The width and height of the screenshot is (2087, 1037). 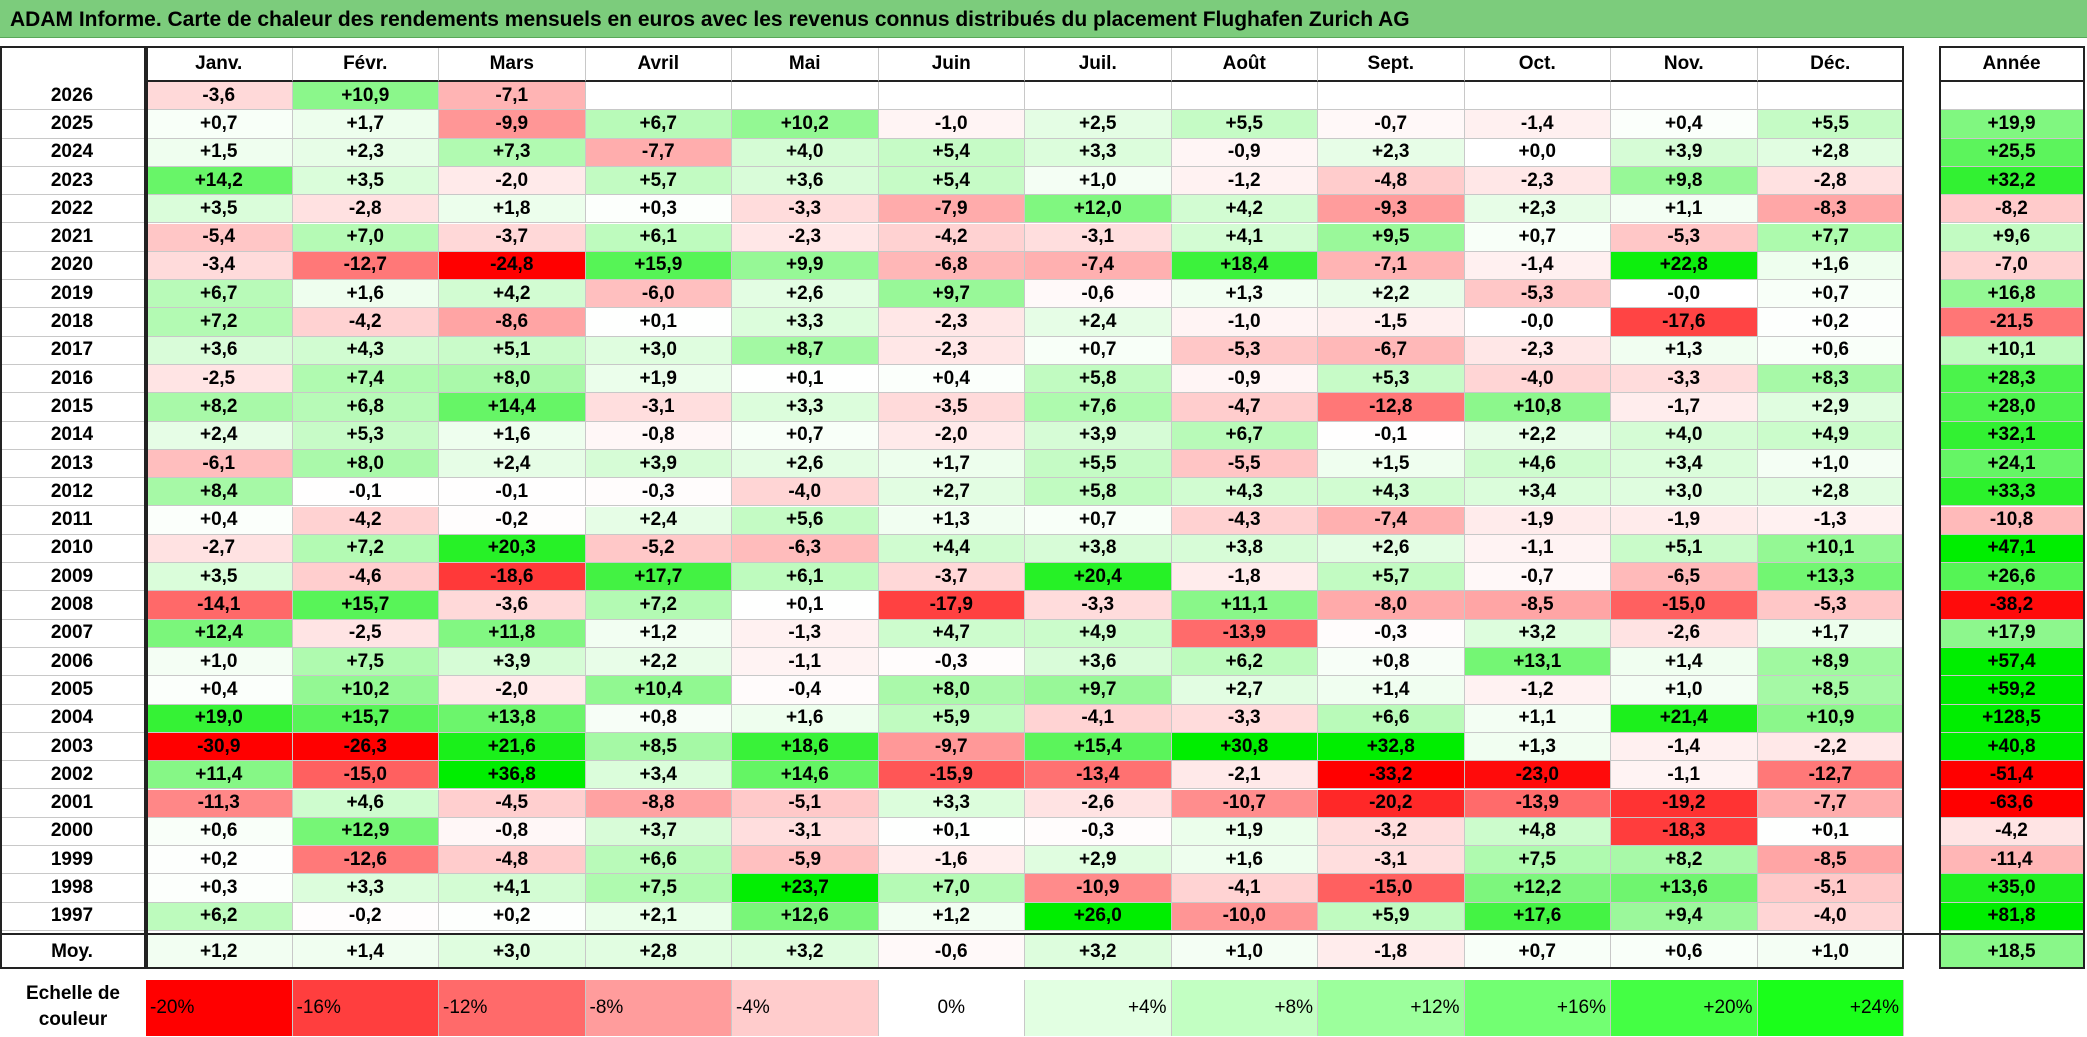 What do you see at coordinates (1537, 605) in the screenshot?
I see `heatmap-cell: -8,5` at bounding box center [1537, 605].